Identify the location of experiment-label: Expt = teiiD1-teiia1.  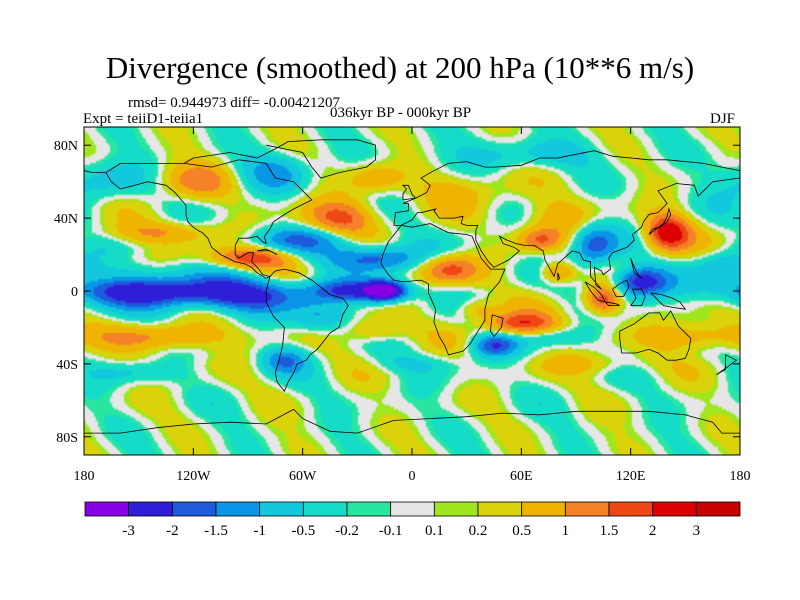
(143, 119).